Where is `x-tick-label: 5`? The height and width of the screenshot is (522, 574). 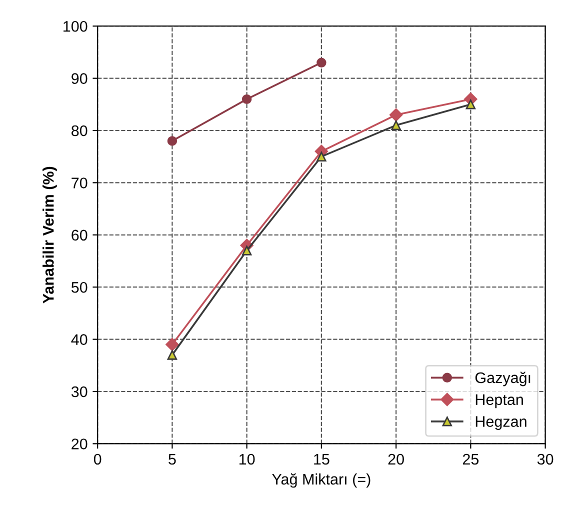
x-tick-label: 5 is located at coordinates (172, 459).